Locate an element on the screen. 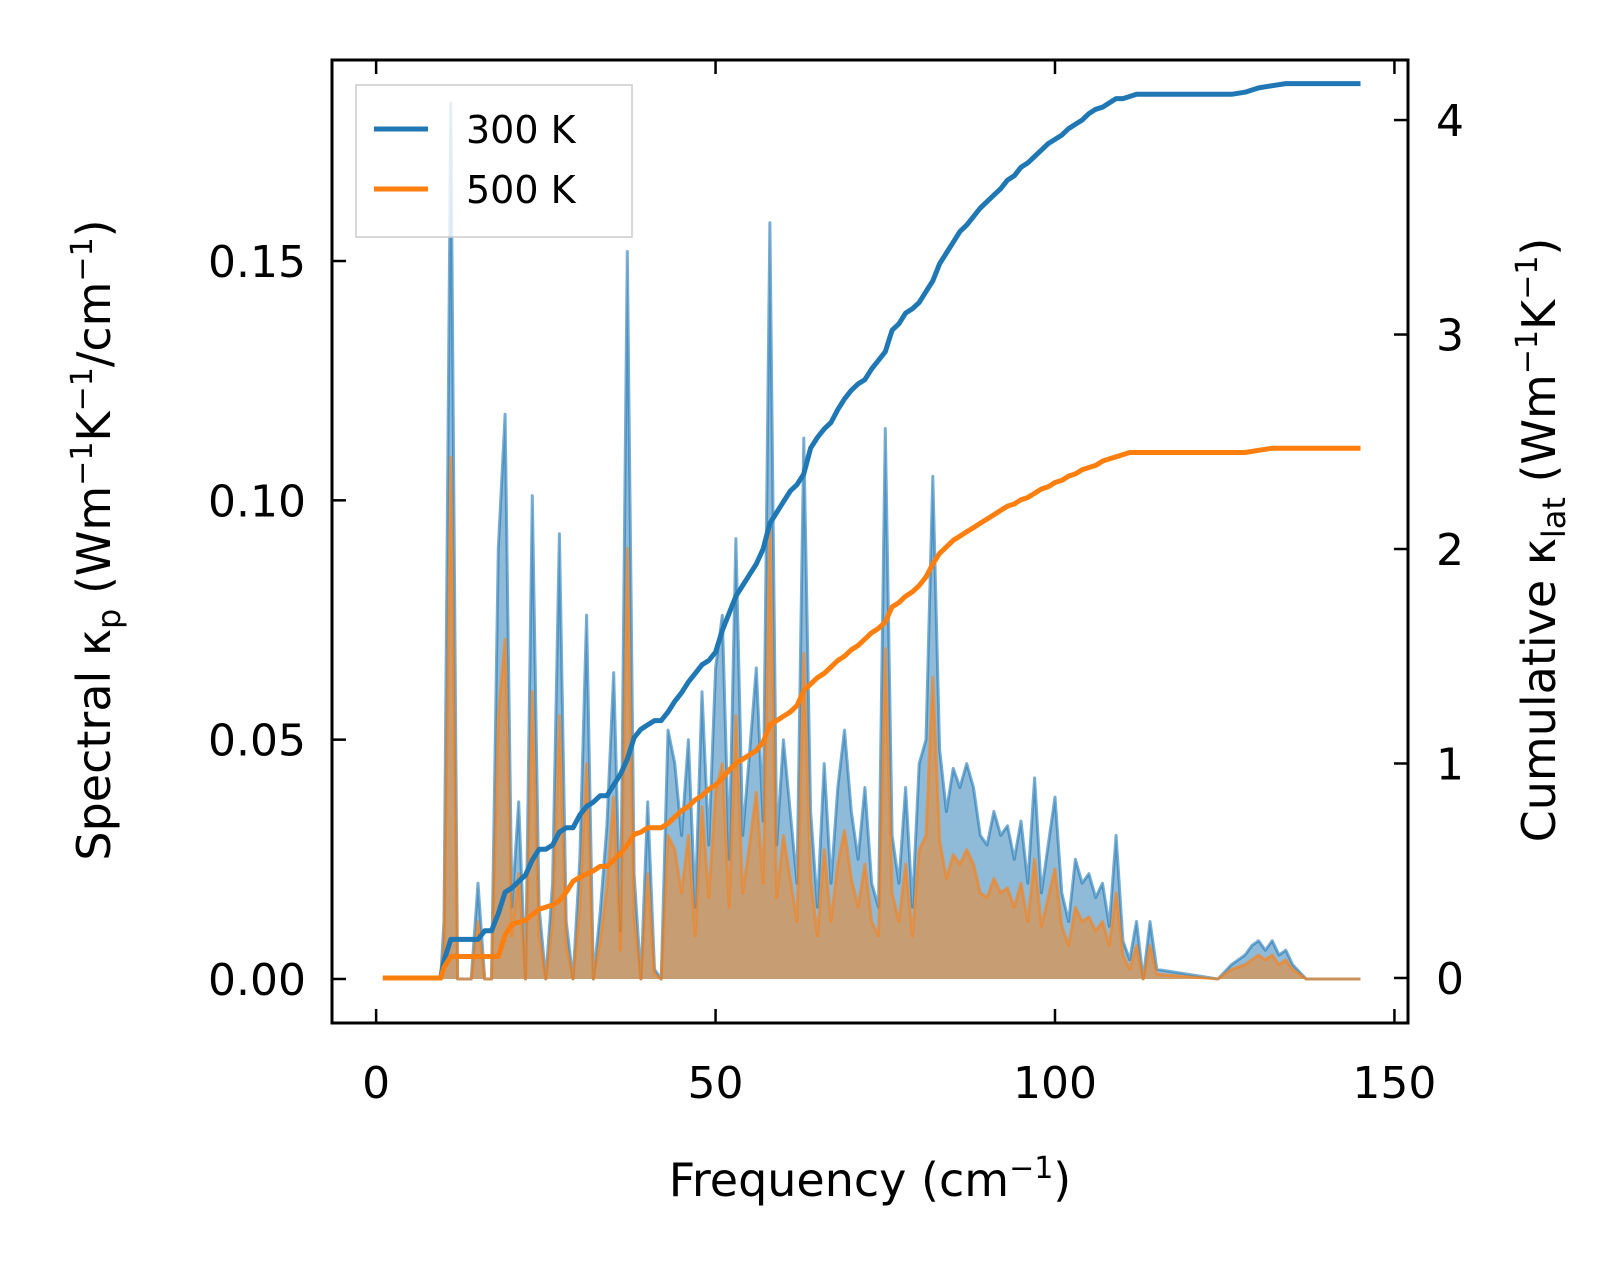 The height and width of the screenshot is (1264, 1623). x-tick-label: 50 is located at coordinates (716, 1083).